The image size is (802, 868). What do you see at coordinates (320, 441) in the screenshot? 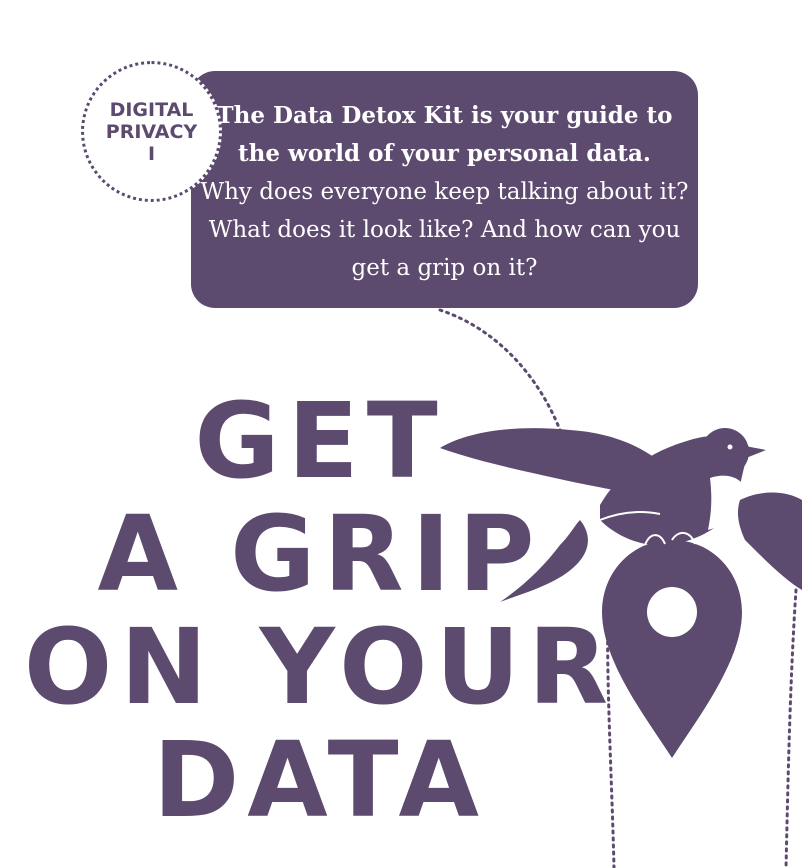
I see `headline-line-1: GET` at bounding box center [320, 441].